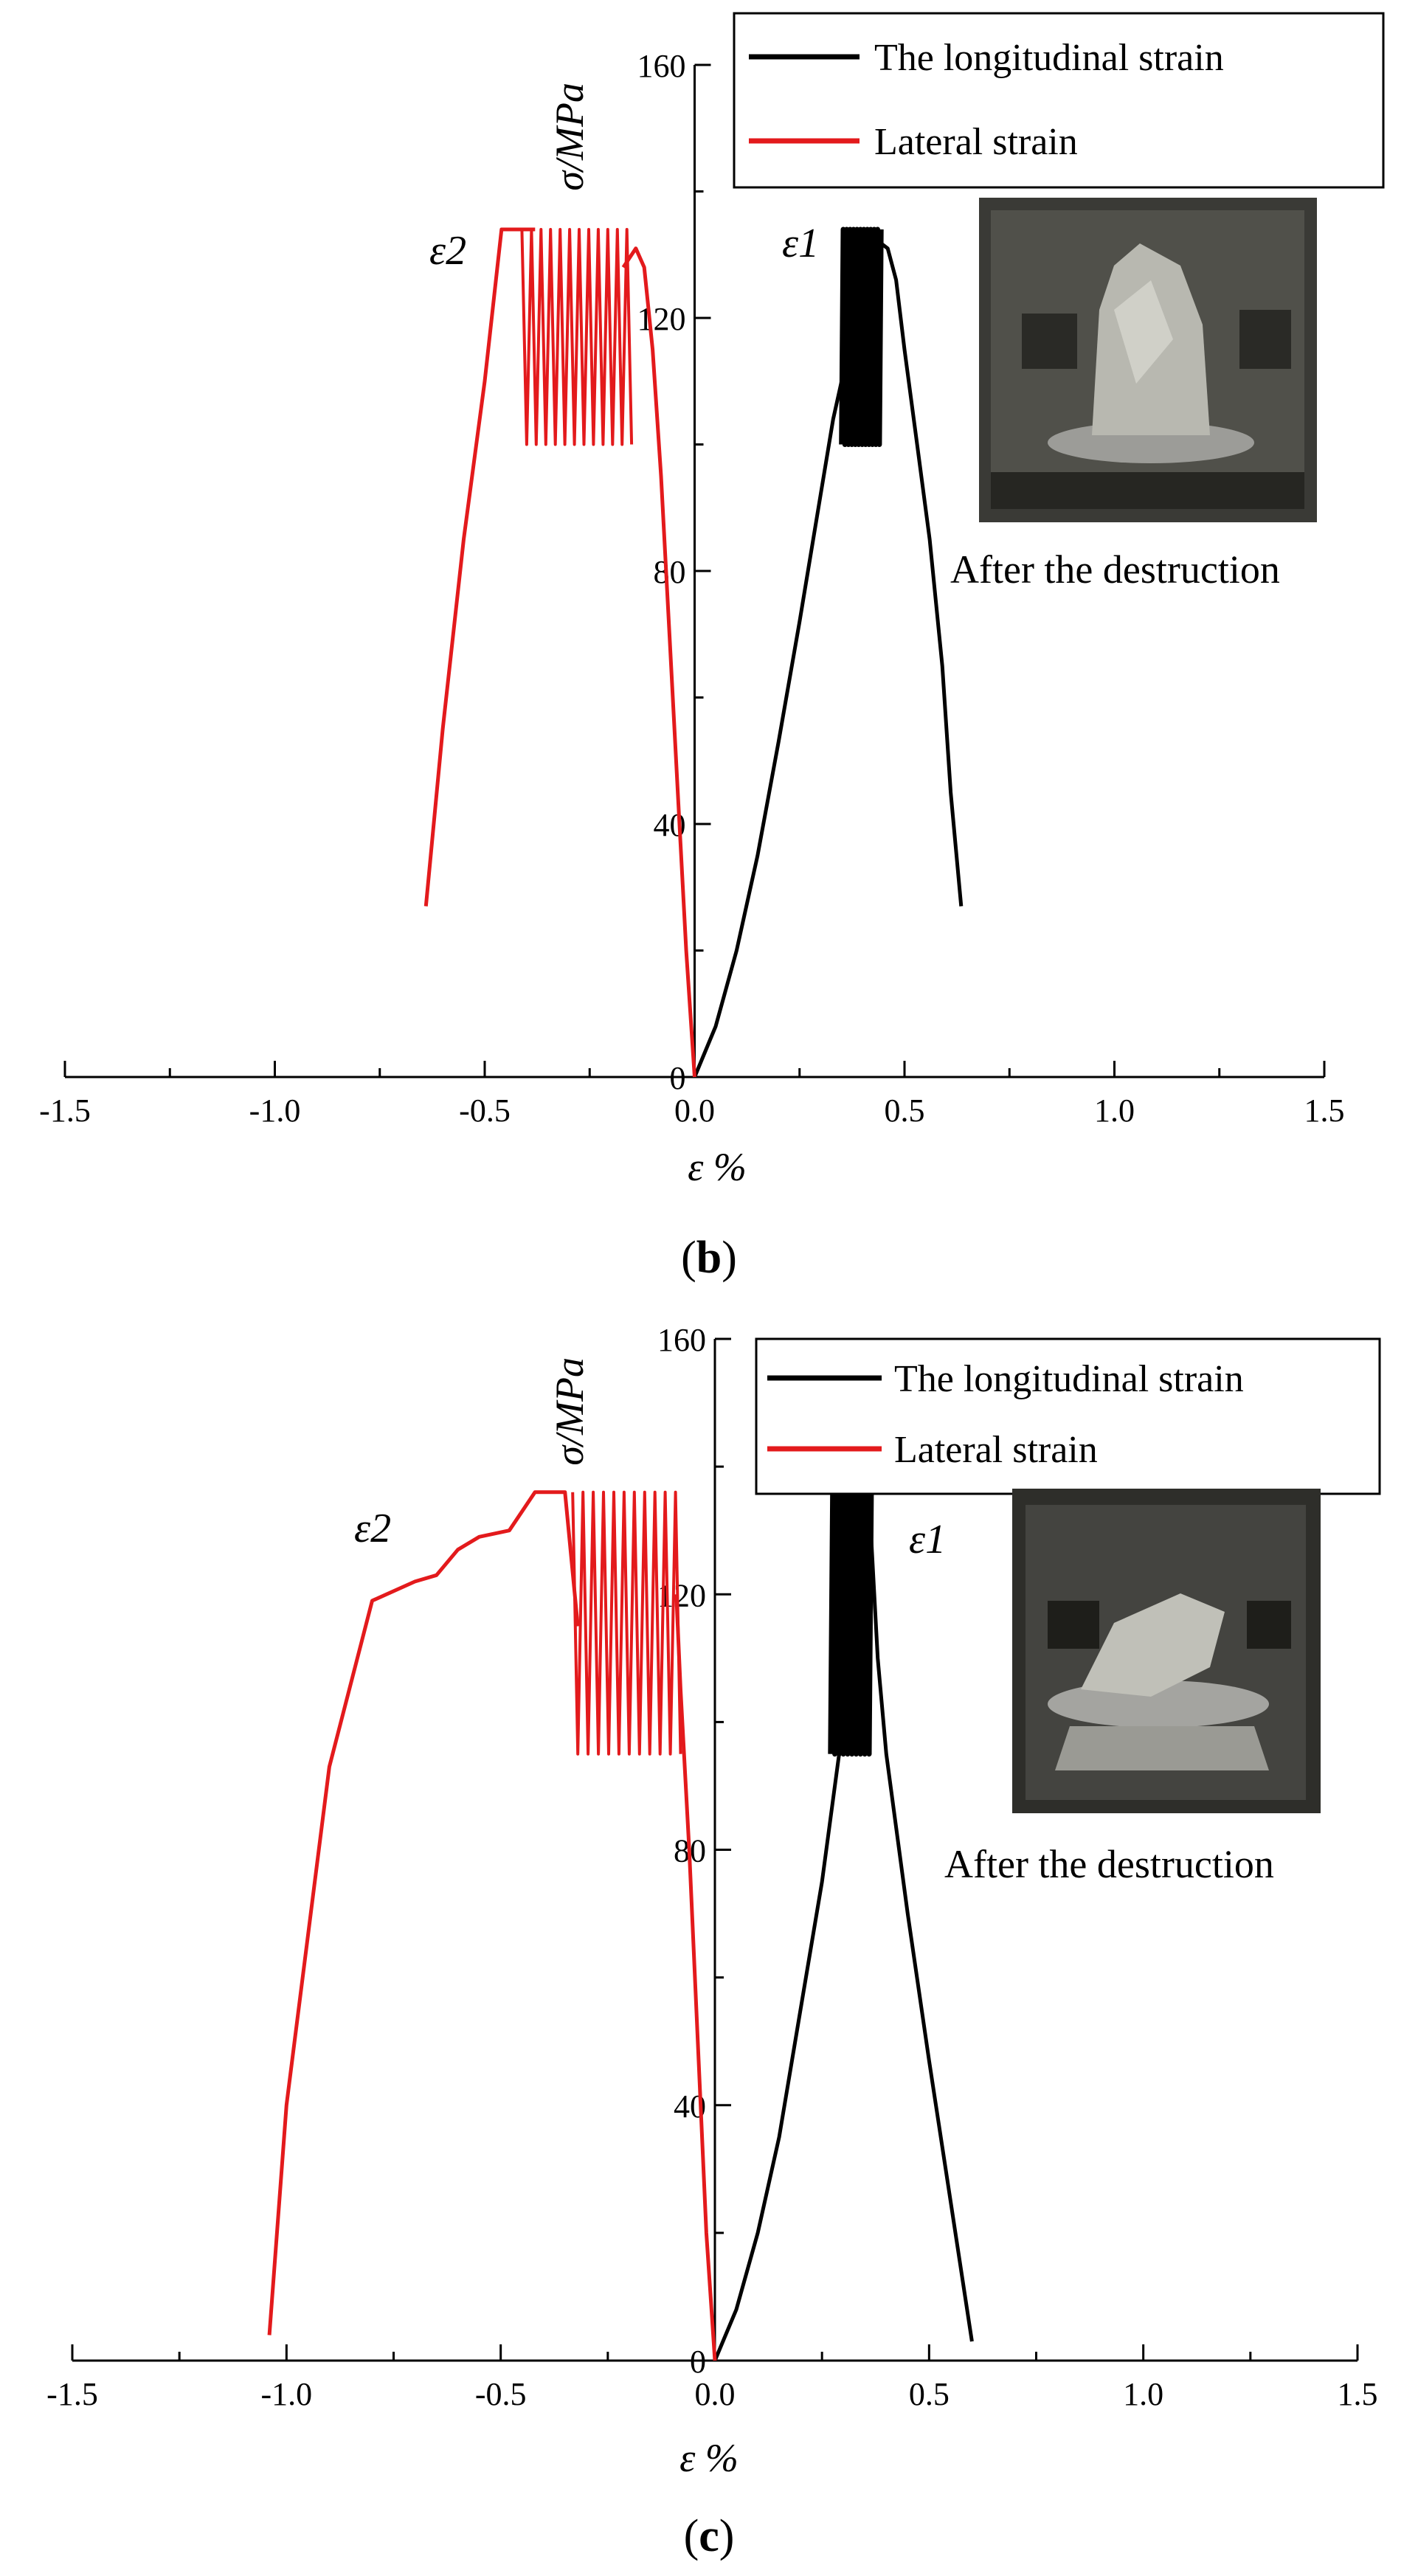  I want to click on y-tick-label-c-4: 160, so click(681, 1340).